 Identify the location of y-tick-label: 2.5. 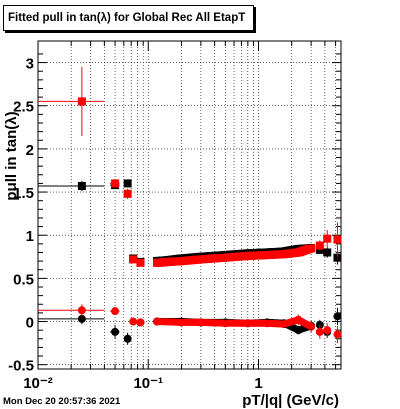
(23, 107).